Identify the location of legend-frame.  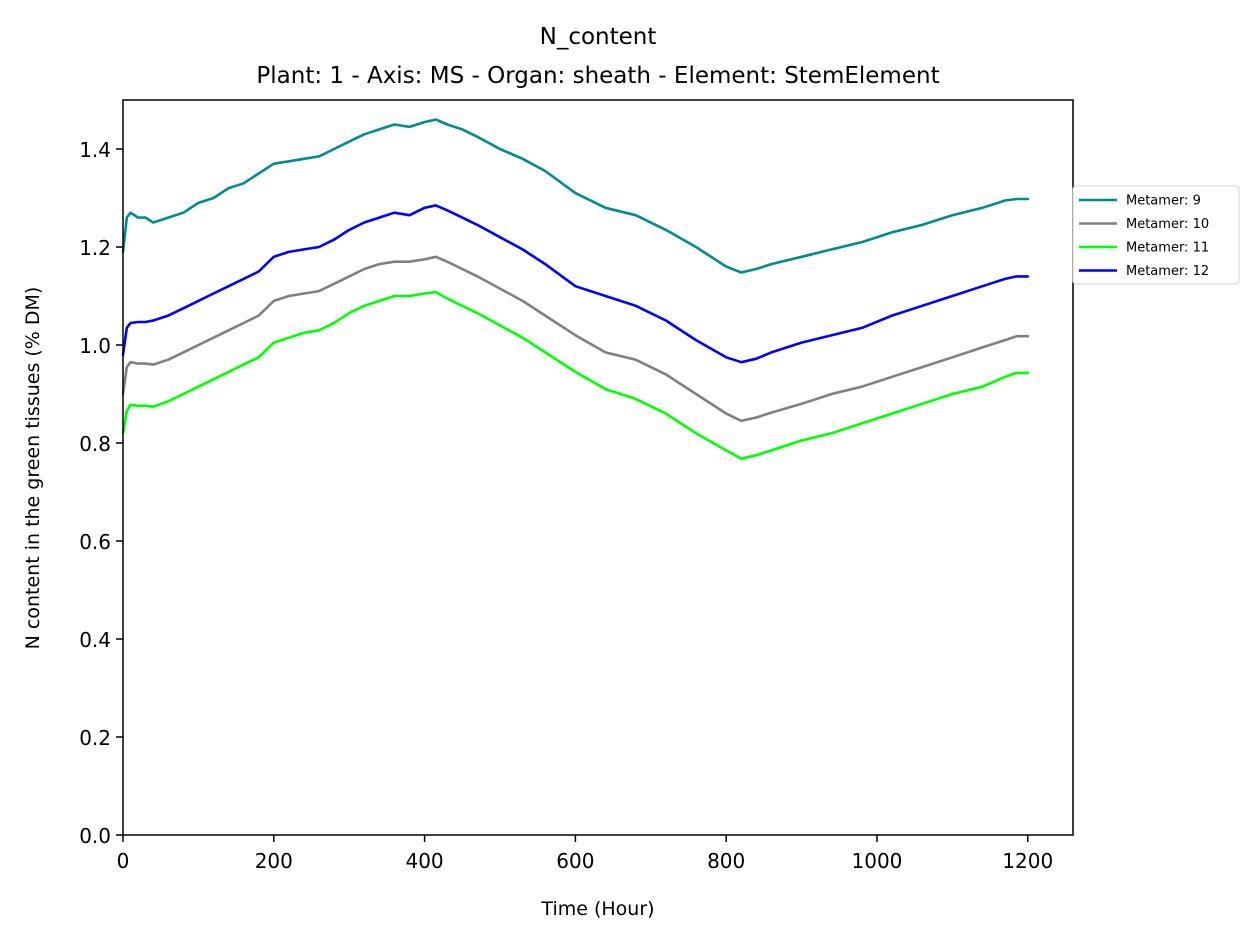
(1156, 235).